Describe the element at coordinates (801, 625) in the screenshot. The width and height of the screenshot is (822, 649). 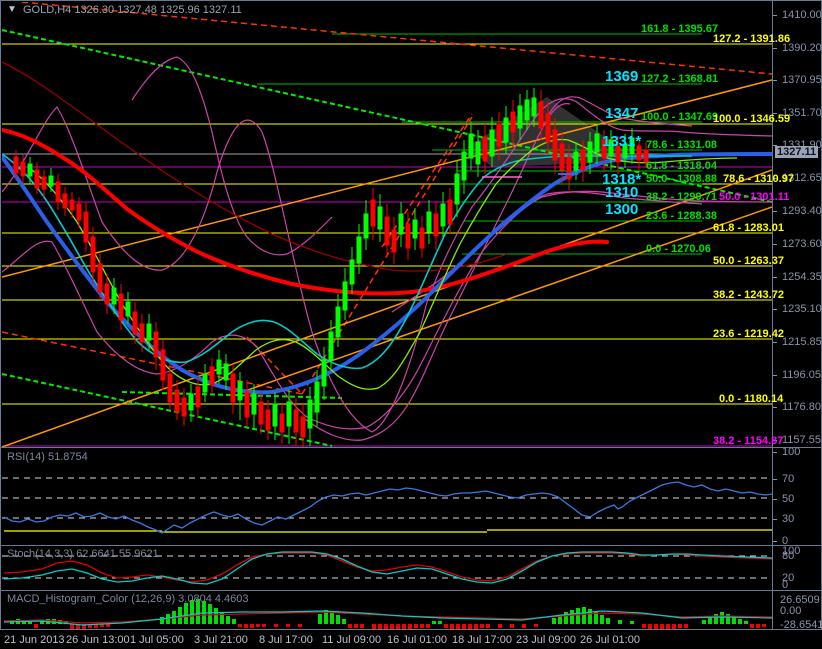
I see `macd-y-label: -28.6541` at that location.